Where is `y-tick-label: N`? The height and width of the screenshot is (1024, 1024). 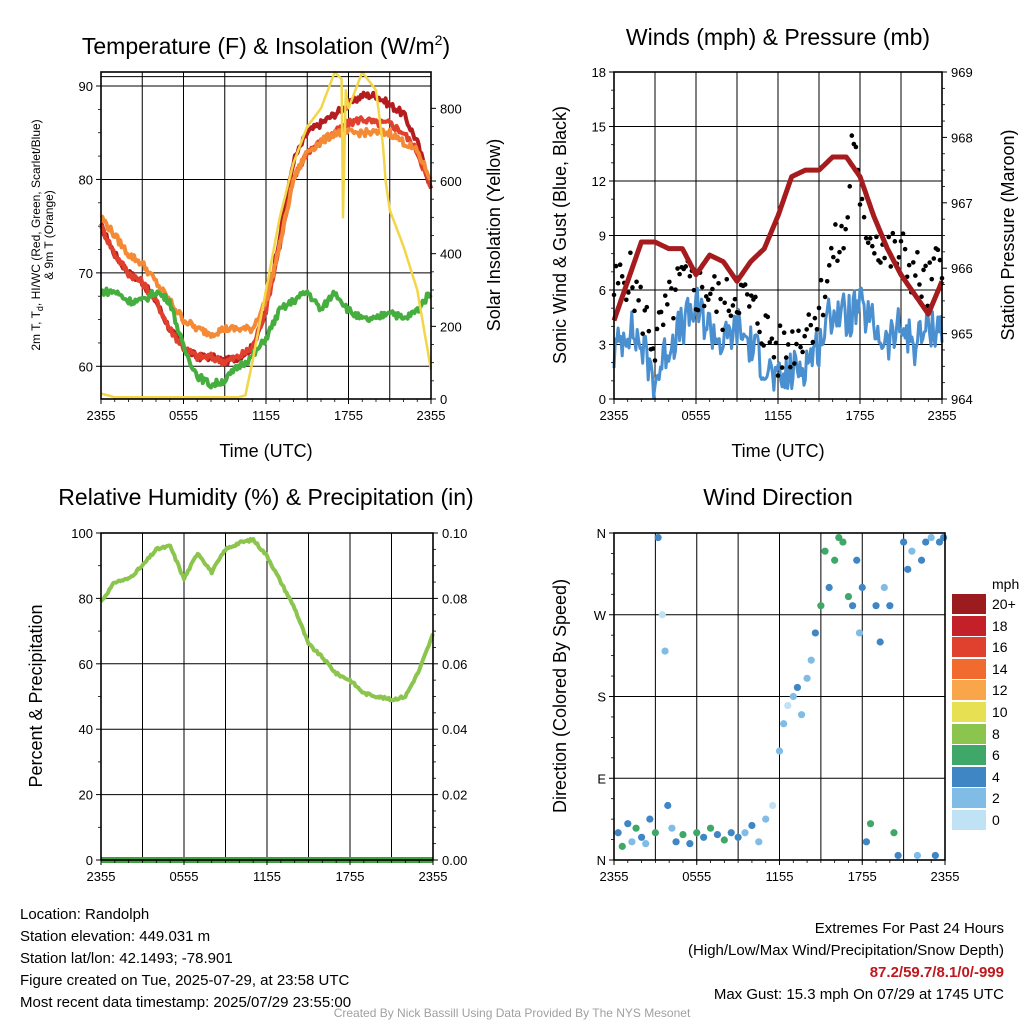
y-tick-label: N is located at coordinates (601, 533).